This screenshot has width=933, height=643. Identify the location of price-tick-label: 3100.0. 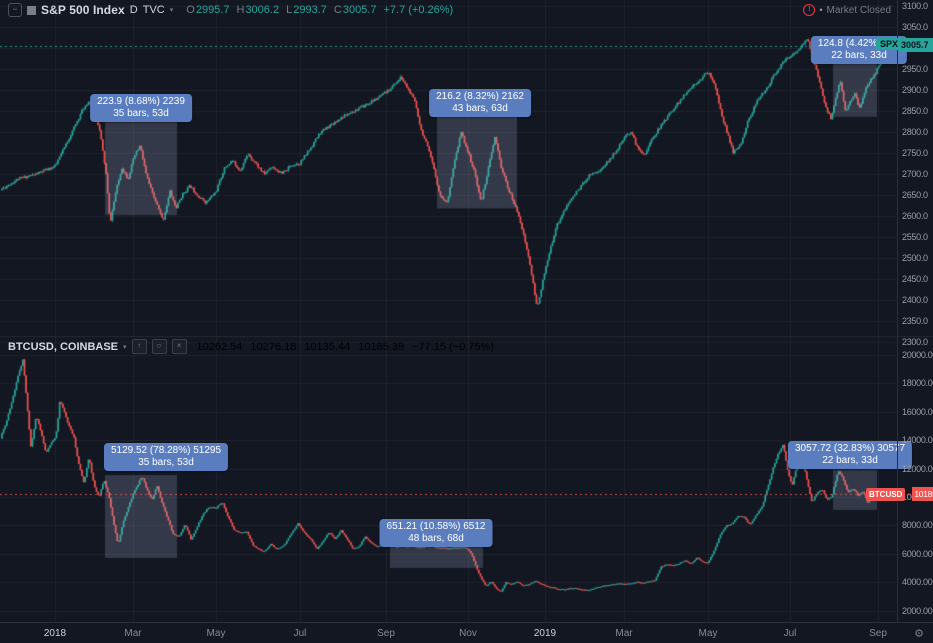
(915, 5).